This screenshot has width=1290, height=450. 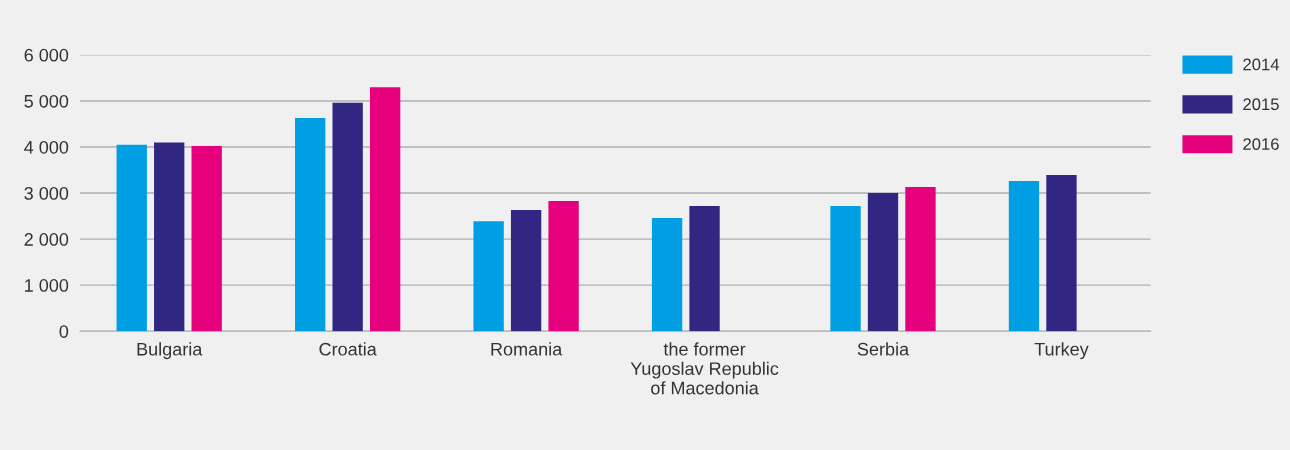 What do you see at coordinates (1261, 64) in the screenshot?
I see `legend-label: 2014` at bounding box center [1261, 64].